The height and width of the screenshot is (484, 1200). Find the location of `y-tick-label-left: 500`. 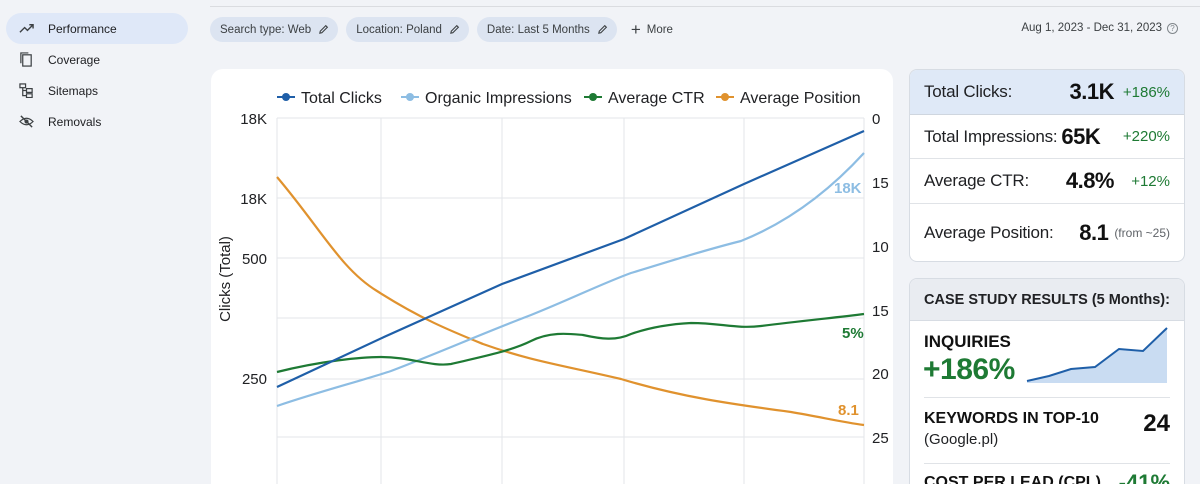

y-tick-label-left: 500 is located at coordinates (254, 259).